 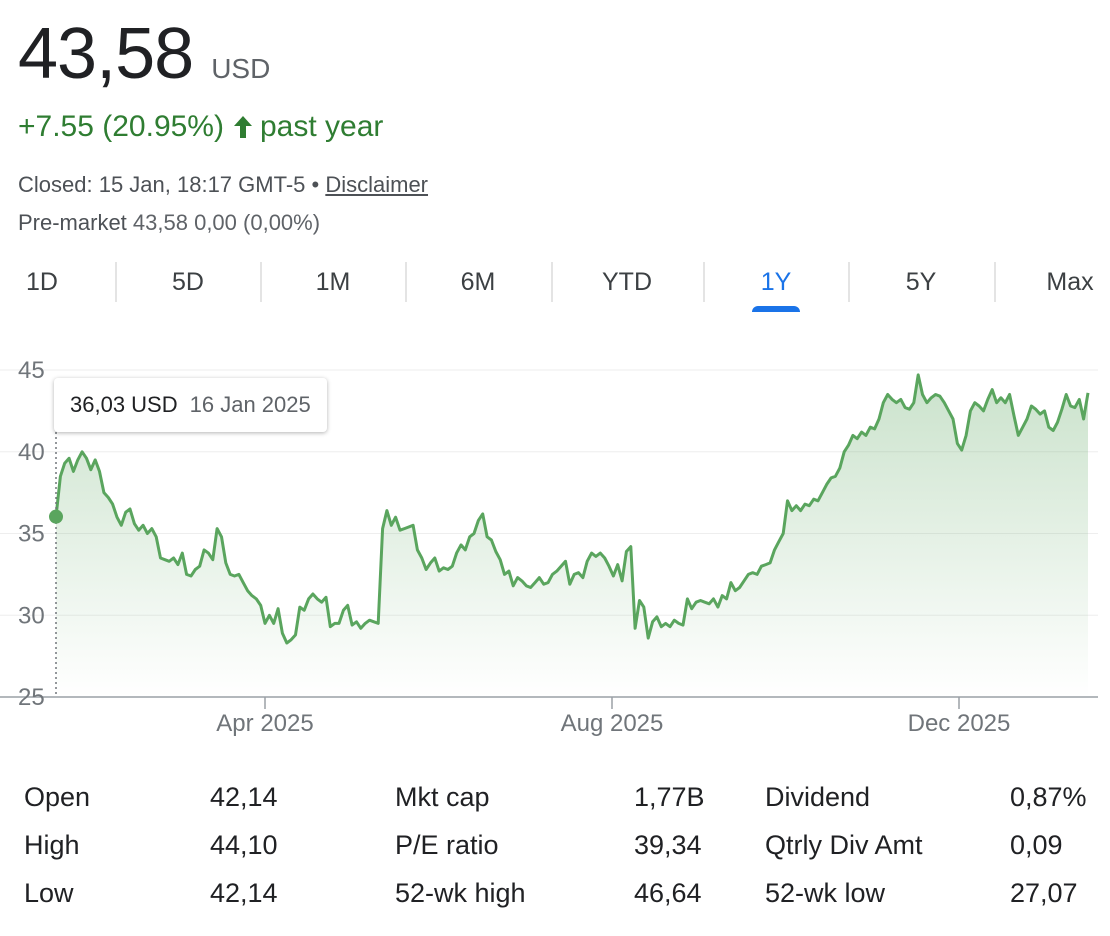 I want to click on x-axis-labels: Apr 2025 Aug 2025 Dec 2025, so click(x=613, y=717).